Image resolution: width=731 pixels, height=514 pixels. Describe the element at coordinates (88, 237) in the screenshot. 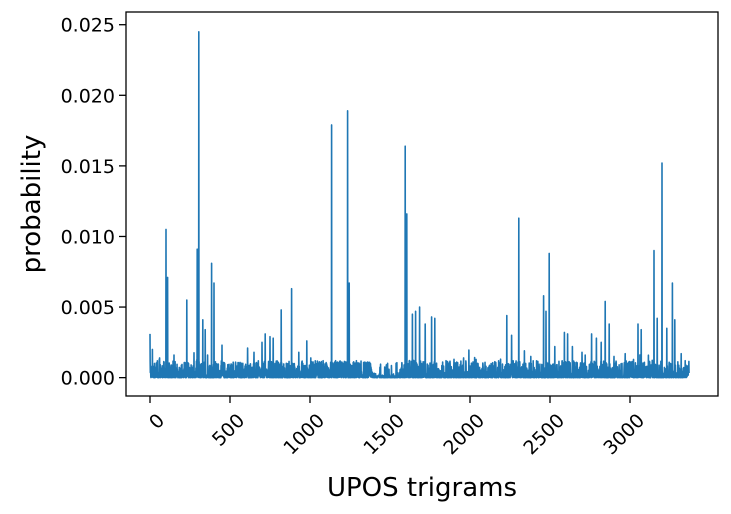

I see `y-tick-label: 0.010` at that location.